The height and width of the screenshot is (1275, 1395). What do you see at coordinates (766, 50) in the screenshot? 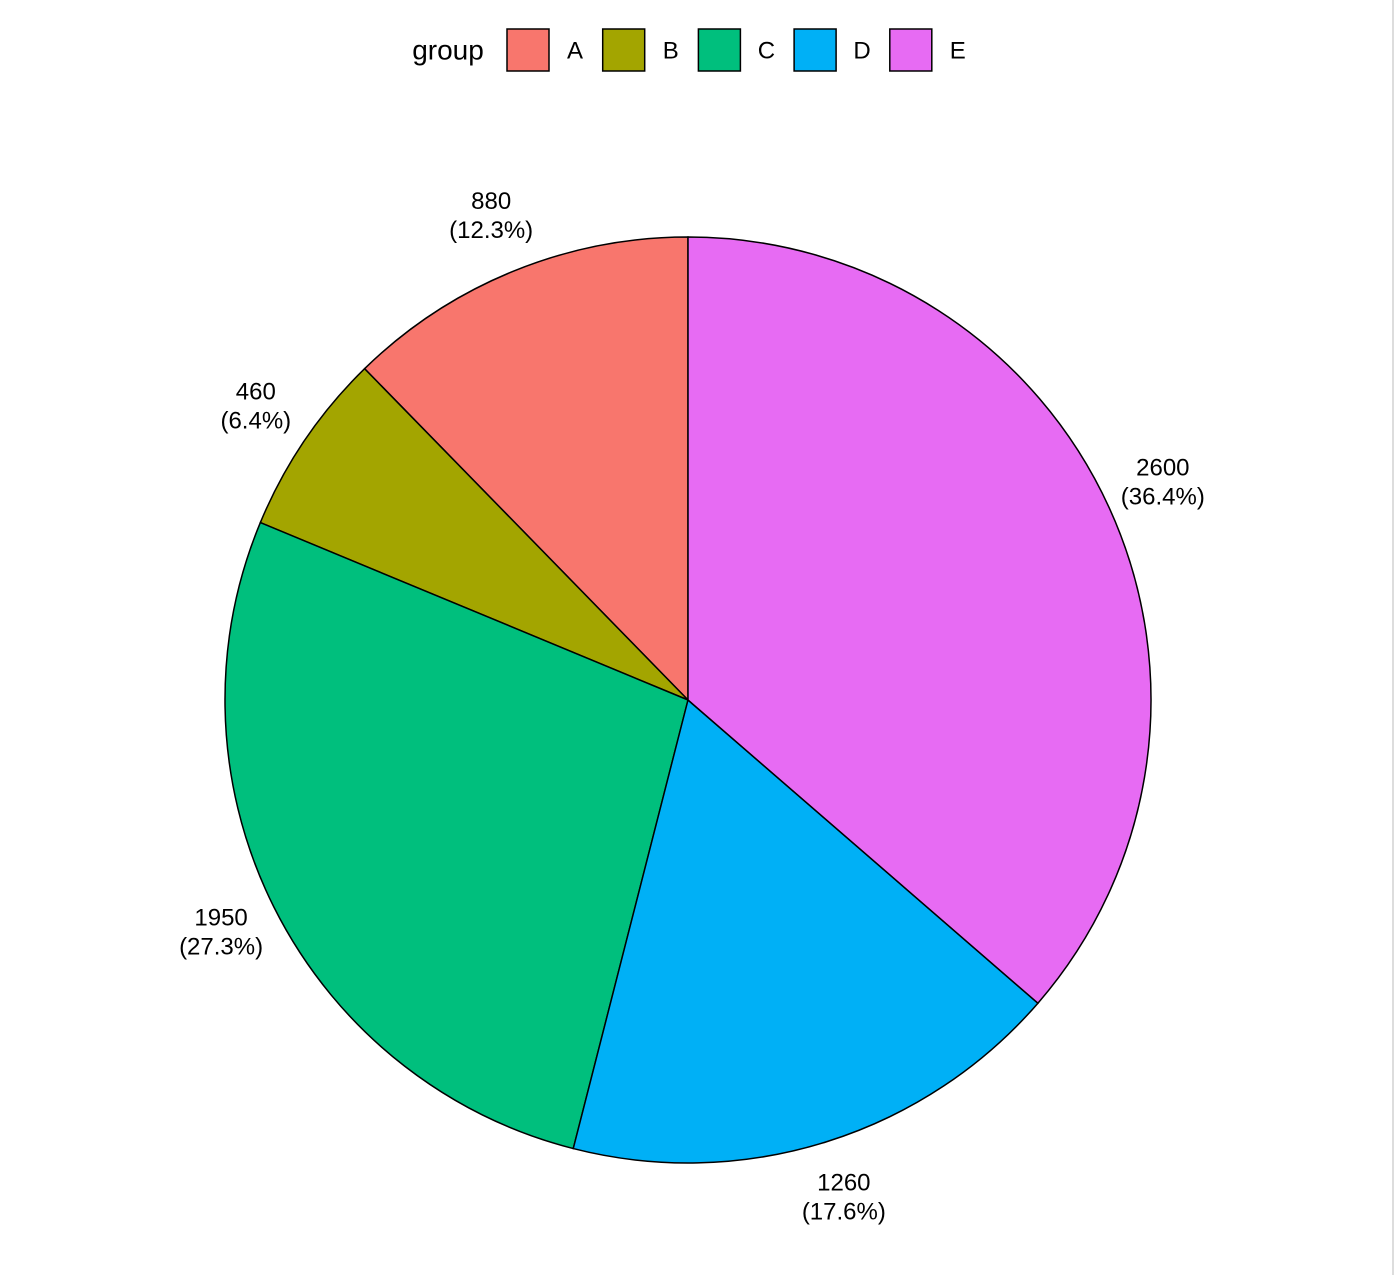
I see `legend-label: C` at bounding box center [766, 50].